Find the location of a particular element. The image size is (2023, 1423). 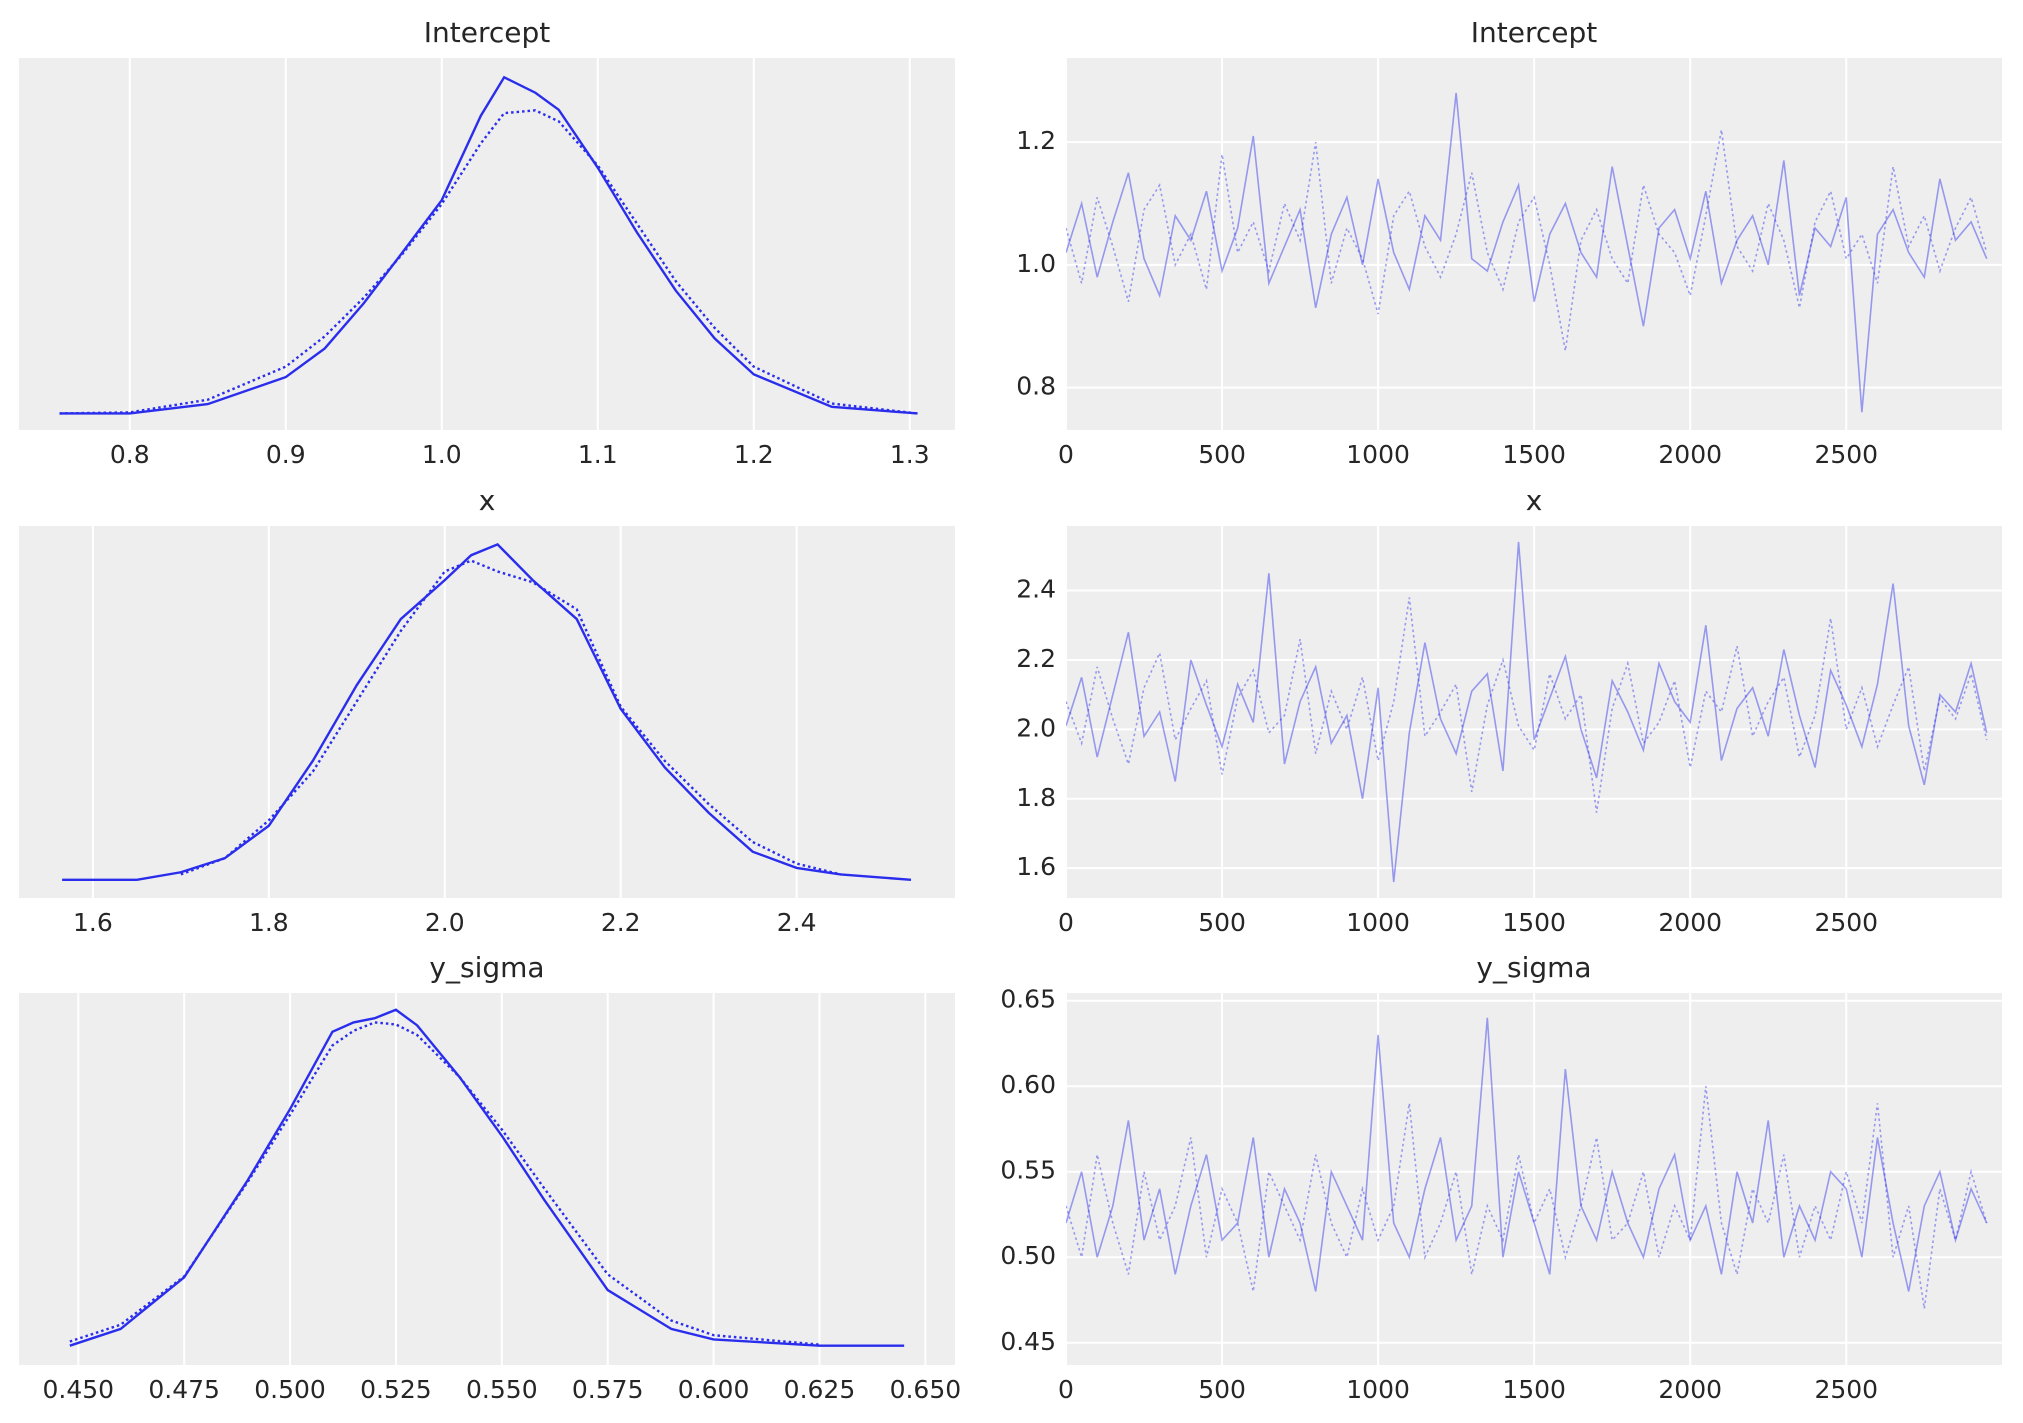

y-tick-label: 0.55 is located at coordinates (1028, 1170).